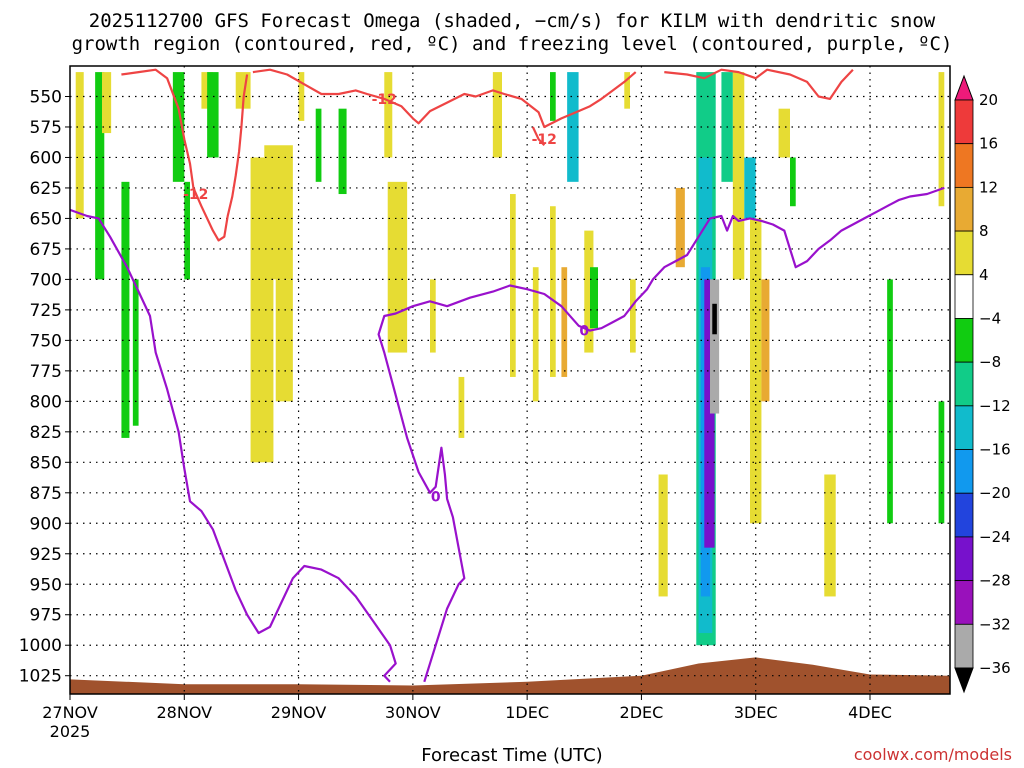  What do you see at coordinates (46, 494) in the screenshot?
I see `y-tick-label-875: 875` at bounding box center [46, 494].